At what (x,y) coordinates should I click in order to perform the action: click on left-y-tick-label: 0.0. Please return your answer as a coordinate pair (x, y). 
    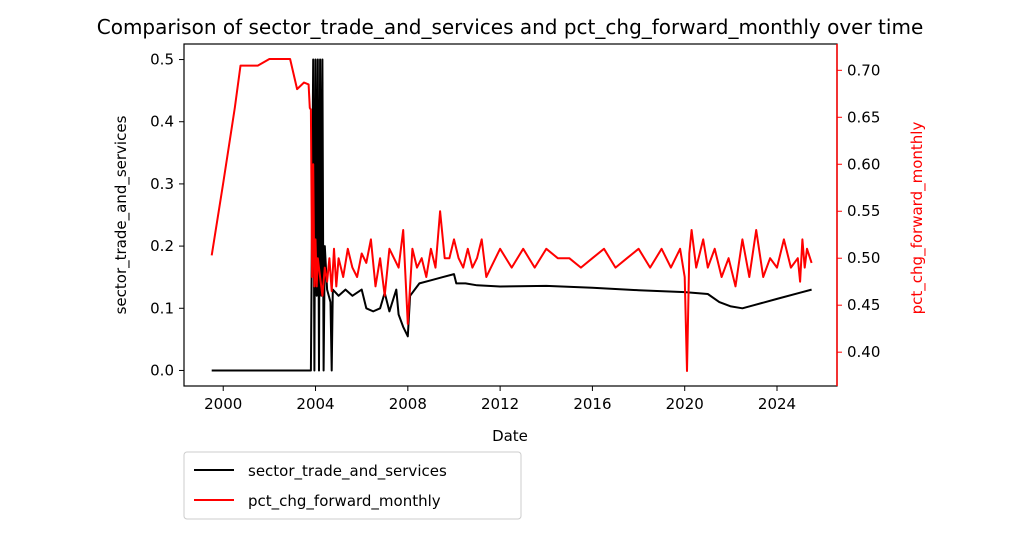
    Looking at the image, I should click on (162, 370).